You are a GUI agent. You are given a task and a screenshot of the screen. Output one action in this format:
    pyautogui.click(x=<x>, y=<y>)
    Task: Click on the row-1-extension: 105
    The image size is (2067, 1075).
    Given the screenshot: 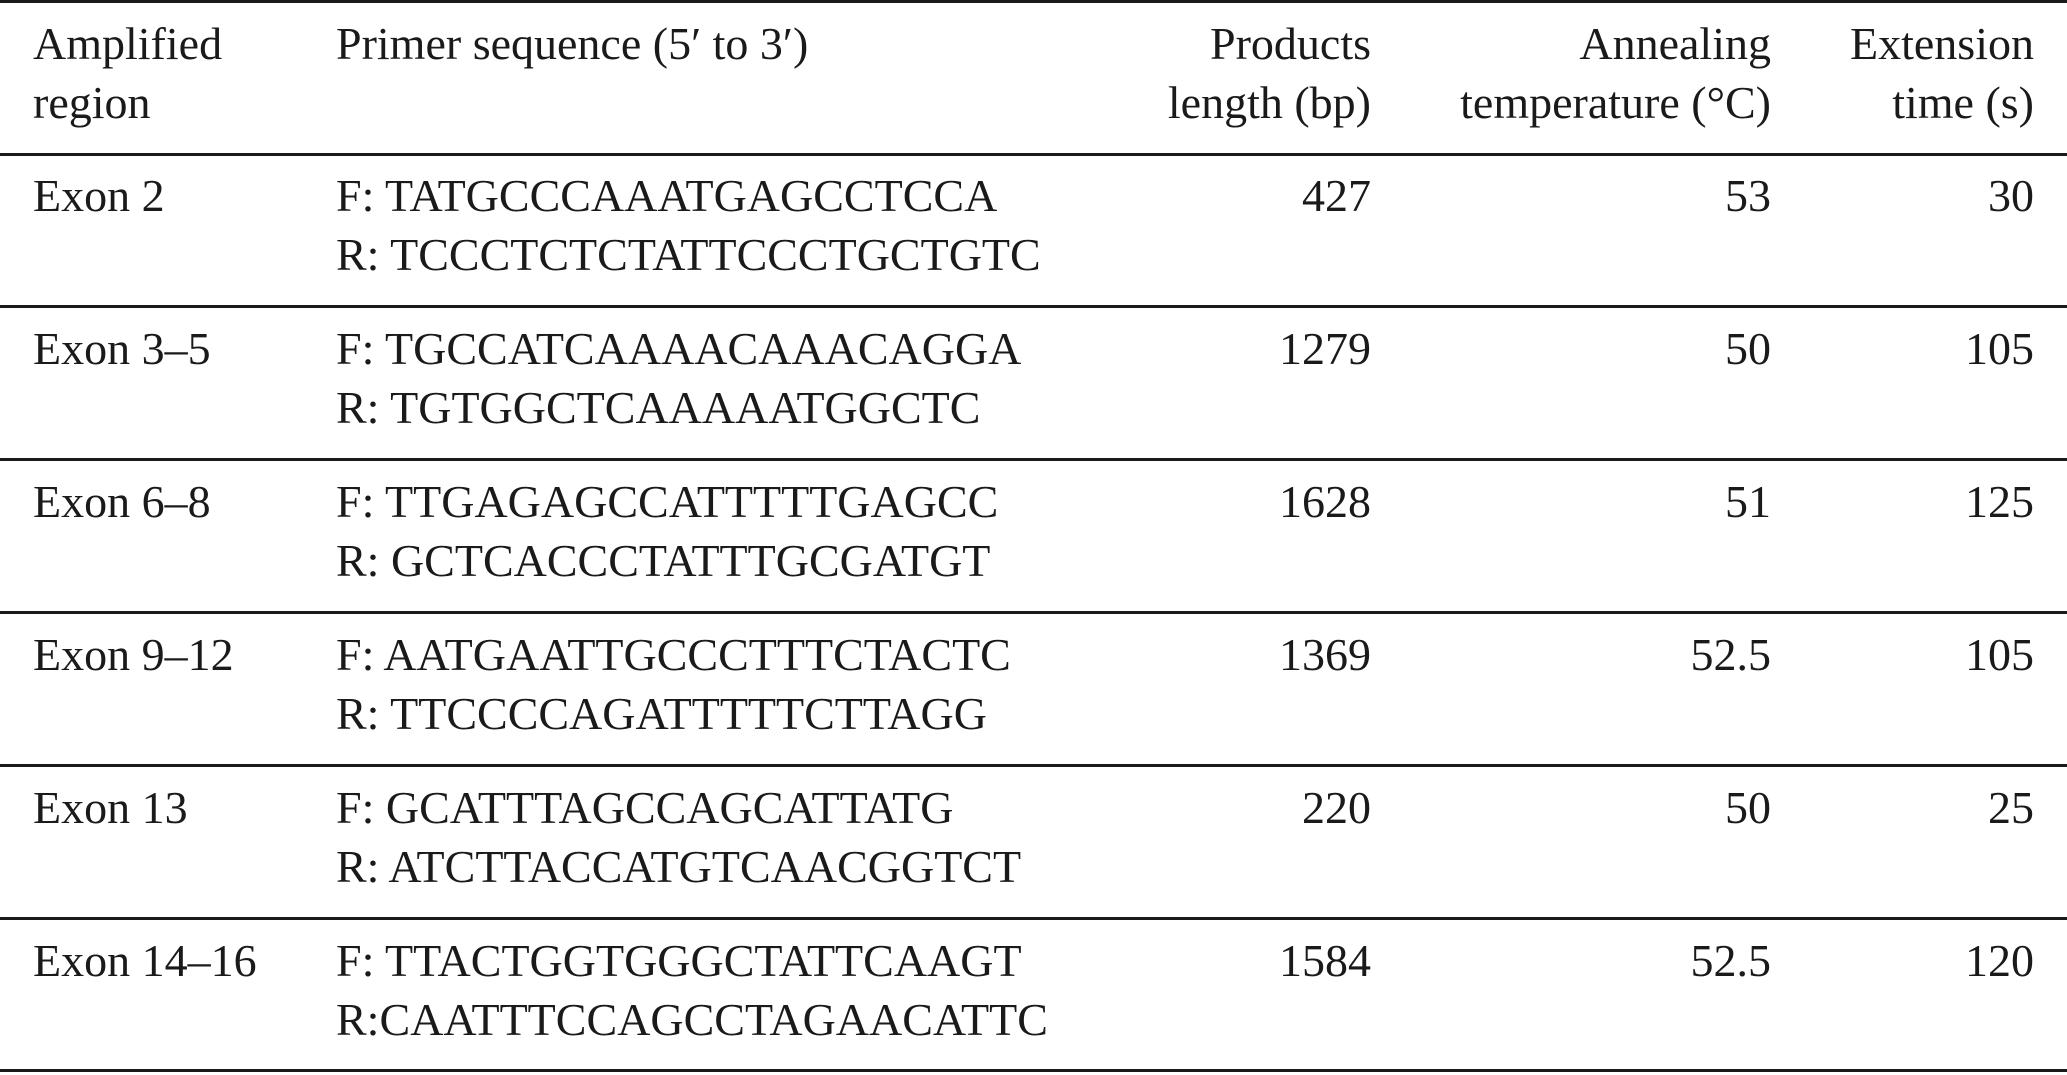 What is the action you would take?
    pyautogui.click(x=1999, y=348)
    